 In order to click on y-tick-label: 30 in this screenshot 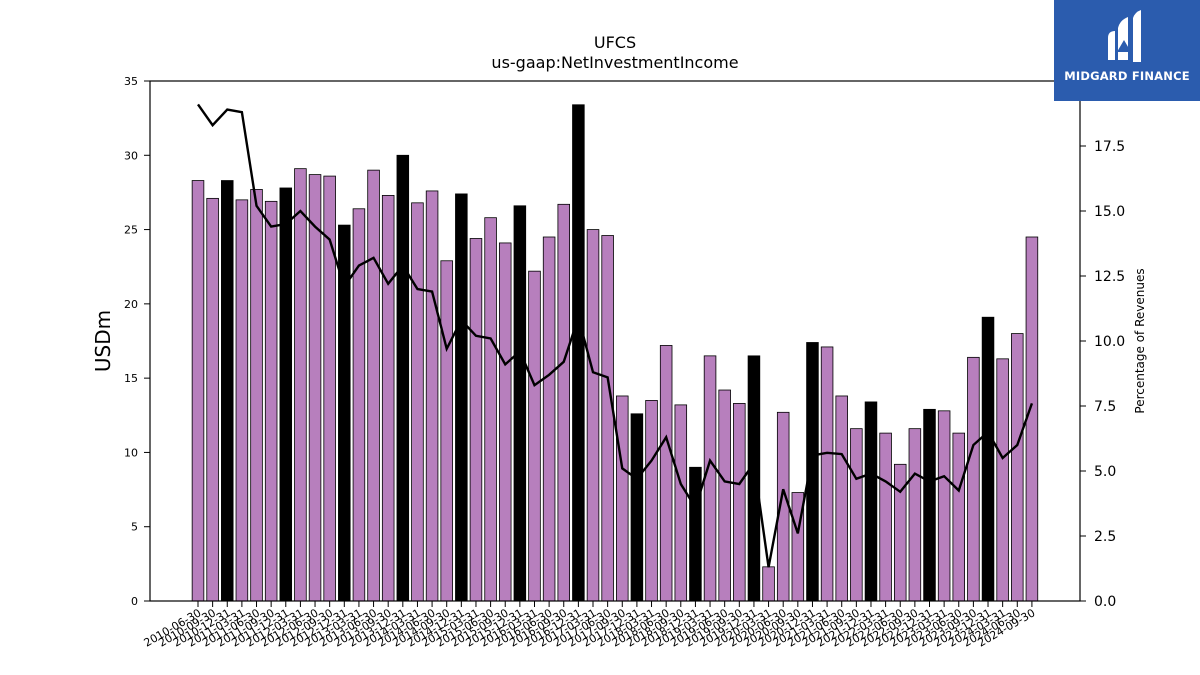, I will do `click(131, 155)`.